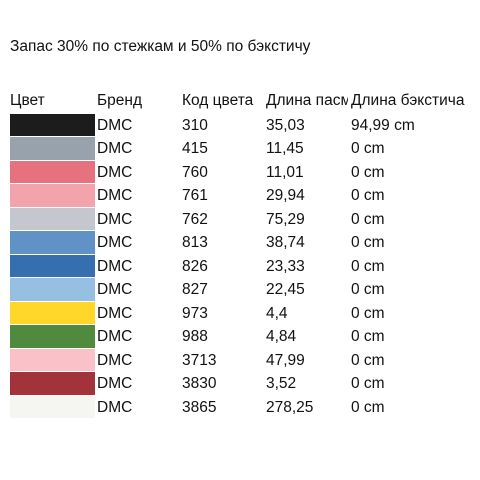  What do you see at coordinates (195, 125) in the screenshot?
I see `code-cell: 310` at bounding box center [195, 125].